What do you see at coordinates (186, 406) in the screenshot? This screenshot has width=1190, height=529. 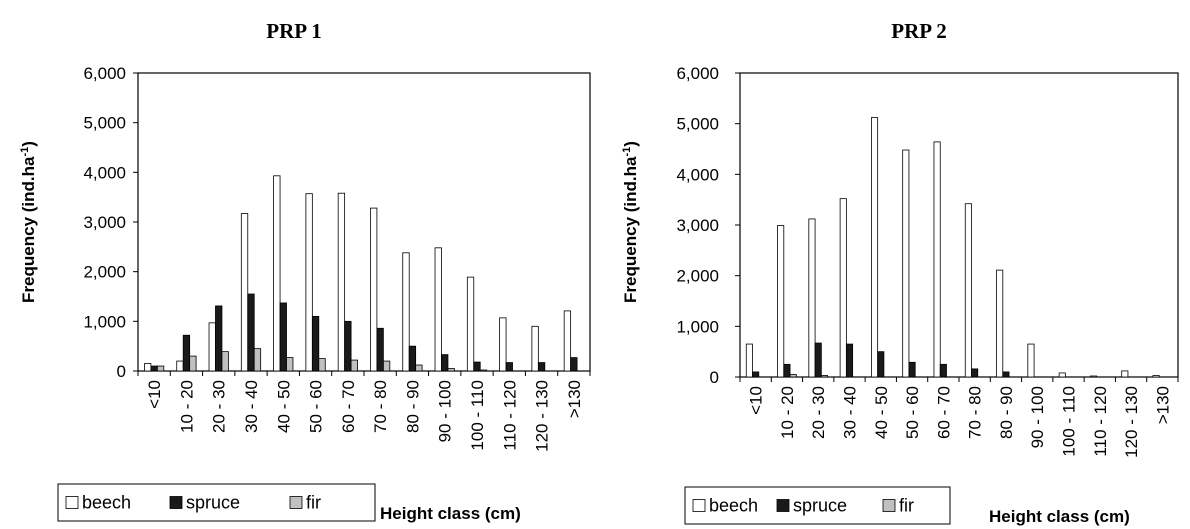 I see `x-tick-label: 10 - 20` at bounding box center [186, 406].